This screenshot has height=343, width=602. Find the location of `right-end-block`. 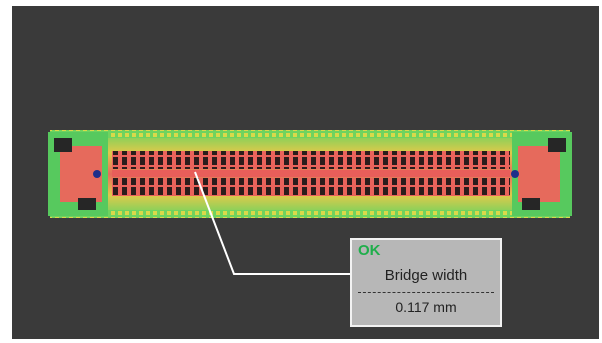

right-end-block is located at coordinates (541, 174).